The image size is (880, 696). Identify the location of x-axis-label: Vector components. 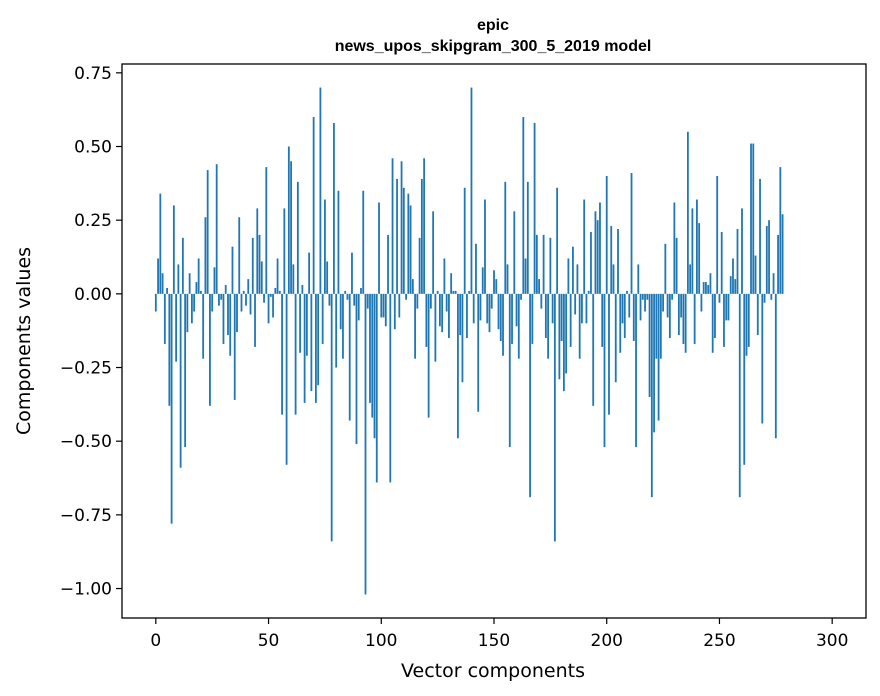
(493, 671).